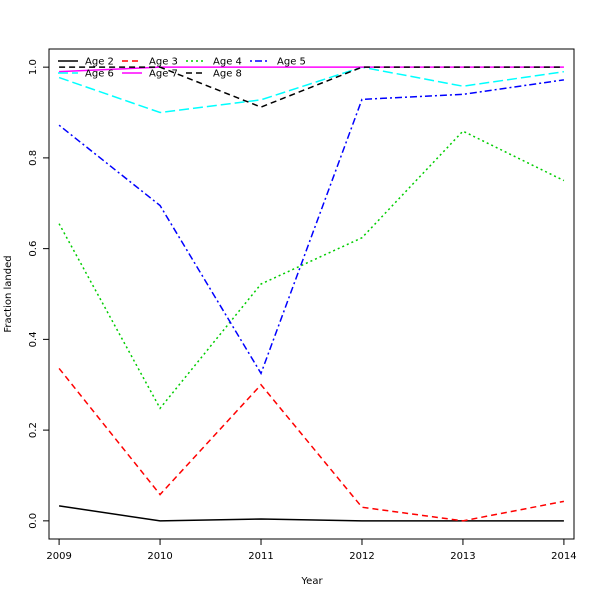 This screenshot has width=600, height=600. I want to click on legend-label-age-7: Age 7, so click(163, 74).